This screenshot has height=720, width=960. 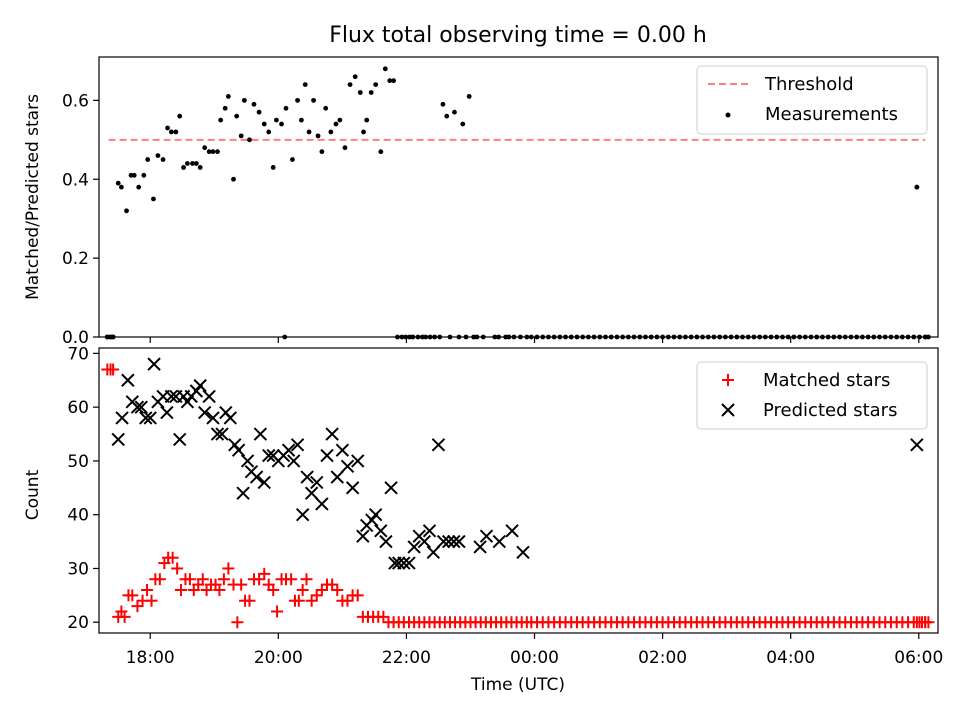 I want to click on bottom-x-tick-label: 02:00, so click(x=662, y=658).